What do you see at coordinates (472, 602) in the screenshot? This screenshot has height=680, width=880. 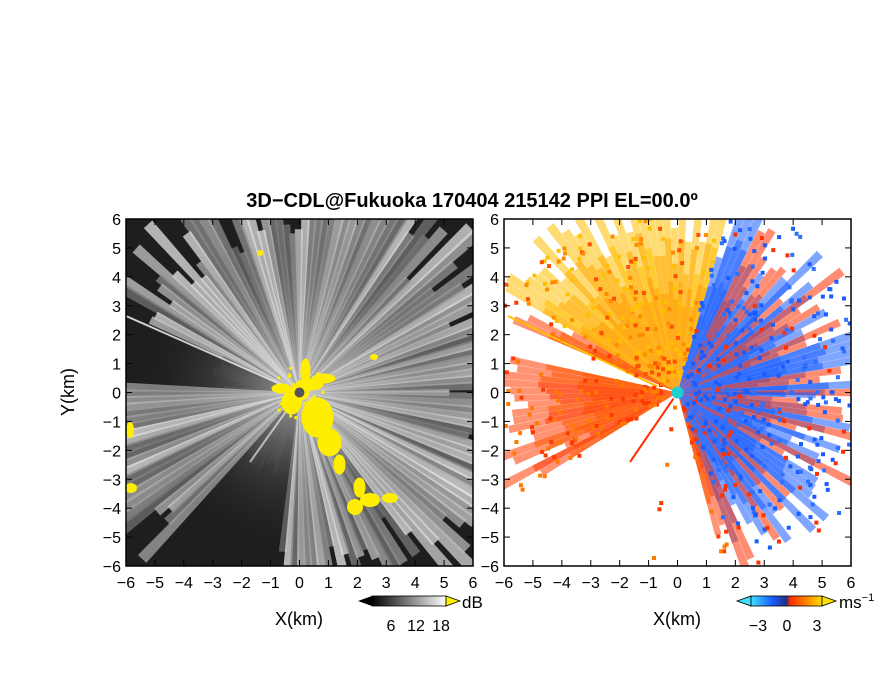 I see `snr-colorbar-unit: dB` at bounding box center [472, 602].